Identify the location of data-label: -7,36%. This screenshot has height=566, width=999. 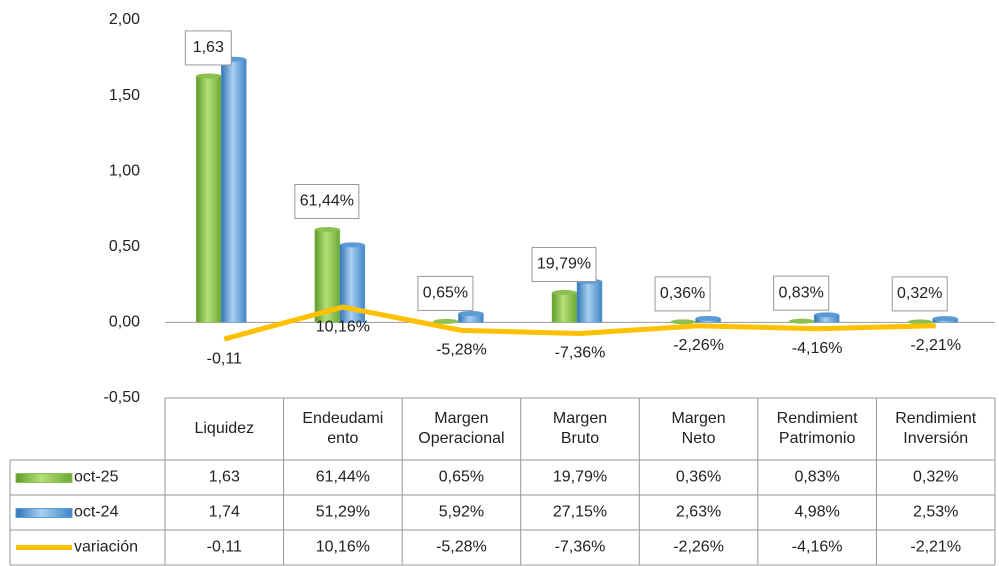
(580, 353).